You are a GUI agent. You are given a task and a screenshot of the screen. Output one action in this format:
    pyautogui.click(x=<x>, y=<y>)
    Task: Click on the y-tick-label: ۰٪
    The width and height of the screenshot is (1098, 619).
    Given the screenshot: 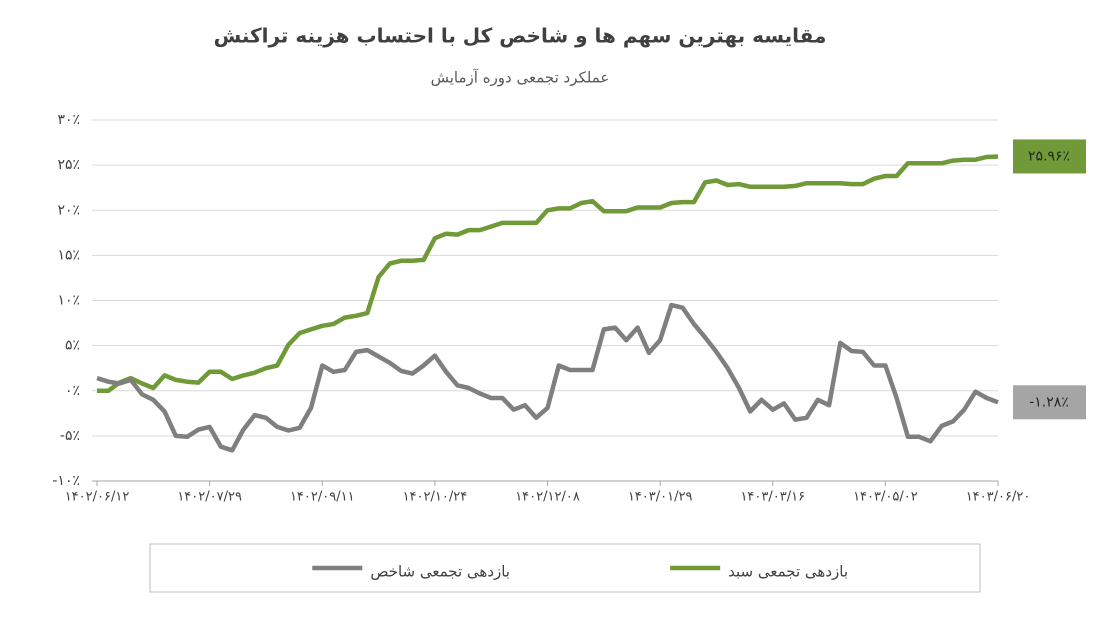 What is the action you would take?
    pyautogui.click(x=72, y=391)
    